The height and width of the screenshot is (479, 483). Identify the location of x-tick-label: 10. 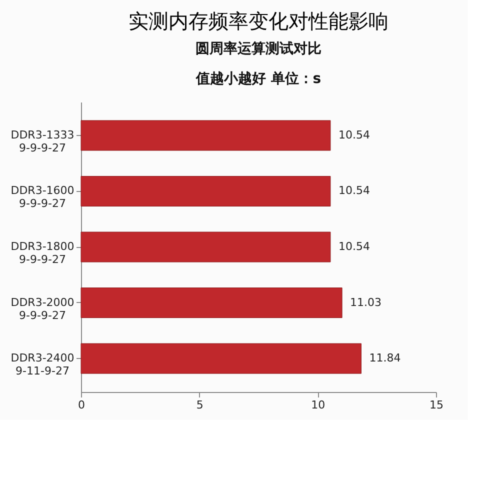
(318, 405).